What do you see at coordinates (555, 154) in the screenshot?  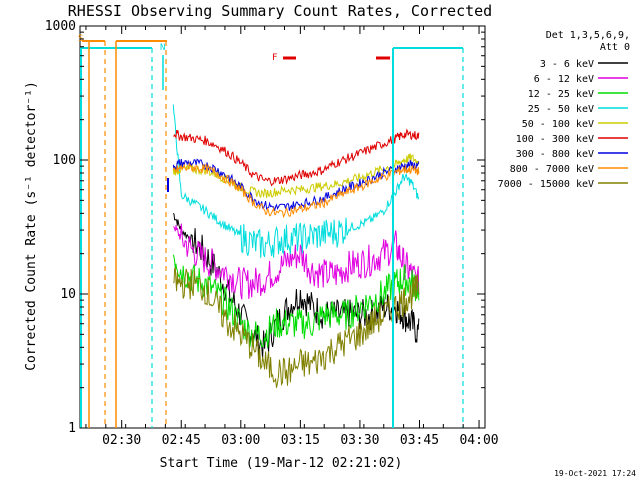 I see `legend-entry-label: 300 - 800 keV` at bounding box center [555, 154].